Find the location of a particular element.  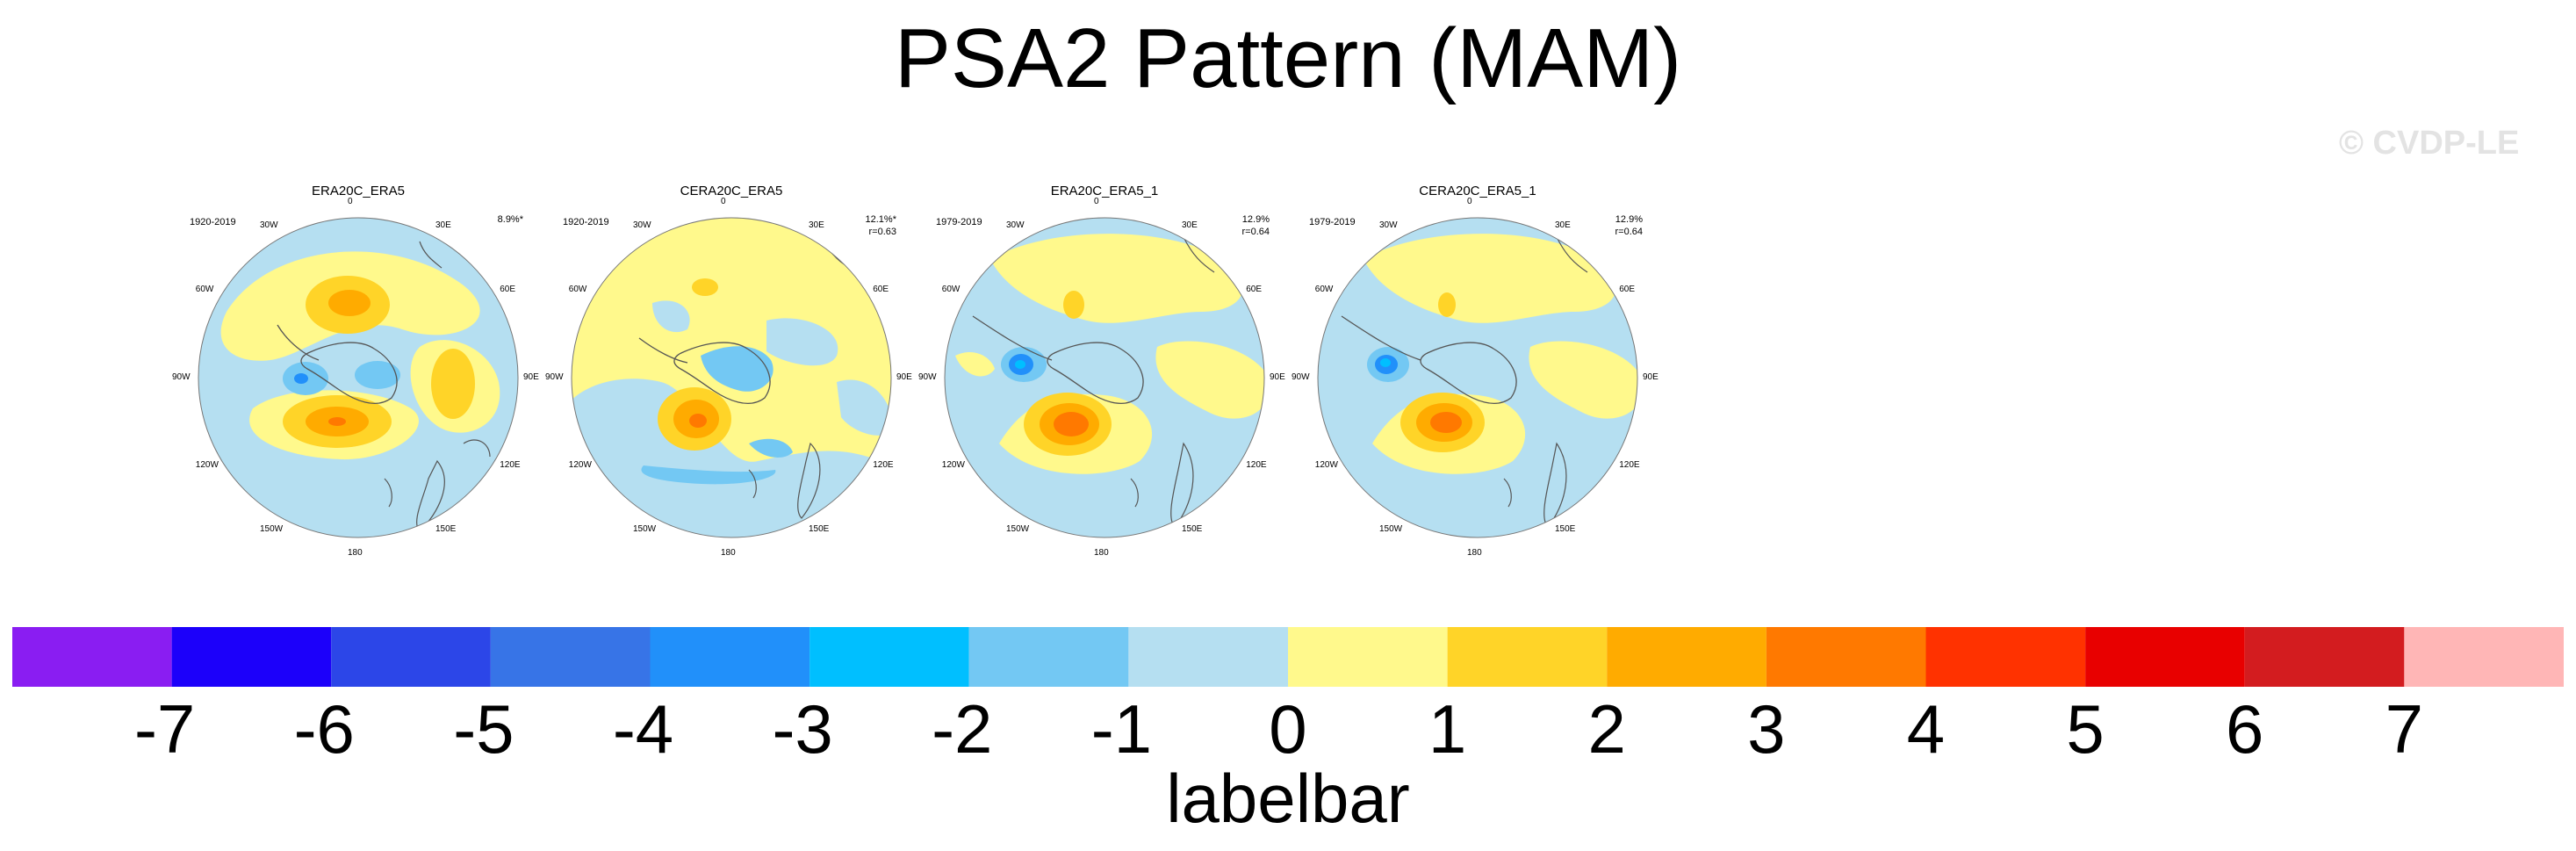

labelbar-tick-label: 3 is located at coordinates (1766, 729).